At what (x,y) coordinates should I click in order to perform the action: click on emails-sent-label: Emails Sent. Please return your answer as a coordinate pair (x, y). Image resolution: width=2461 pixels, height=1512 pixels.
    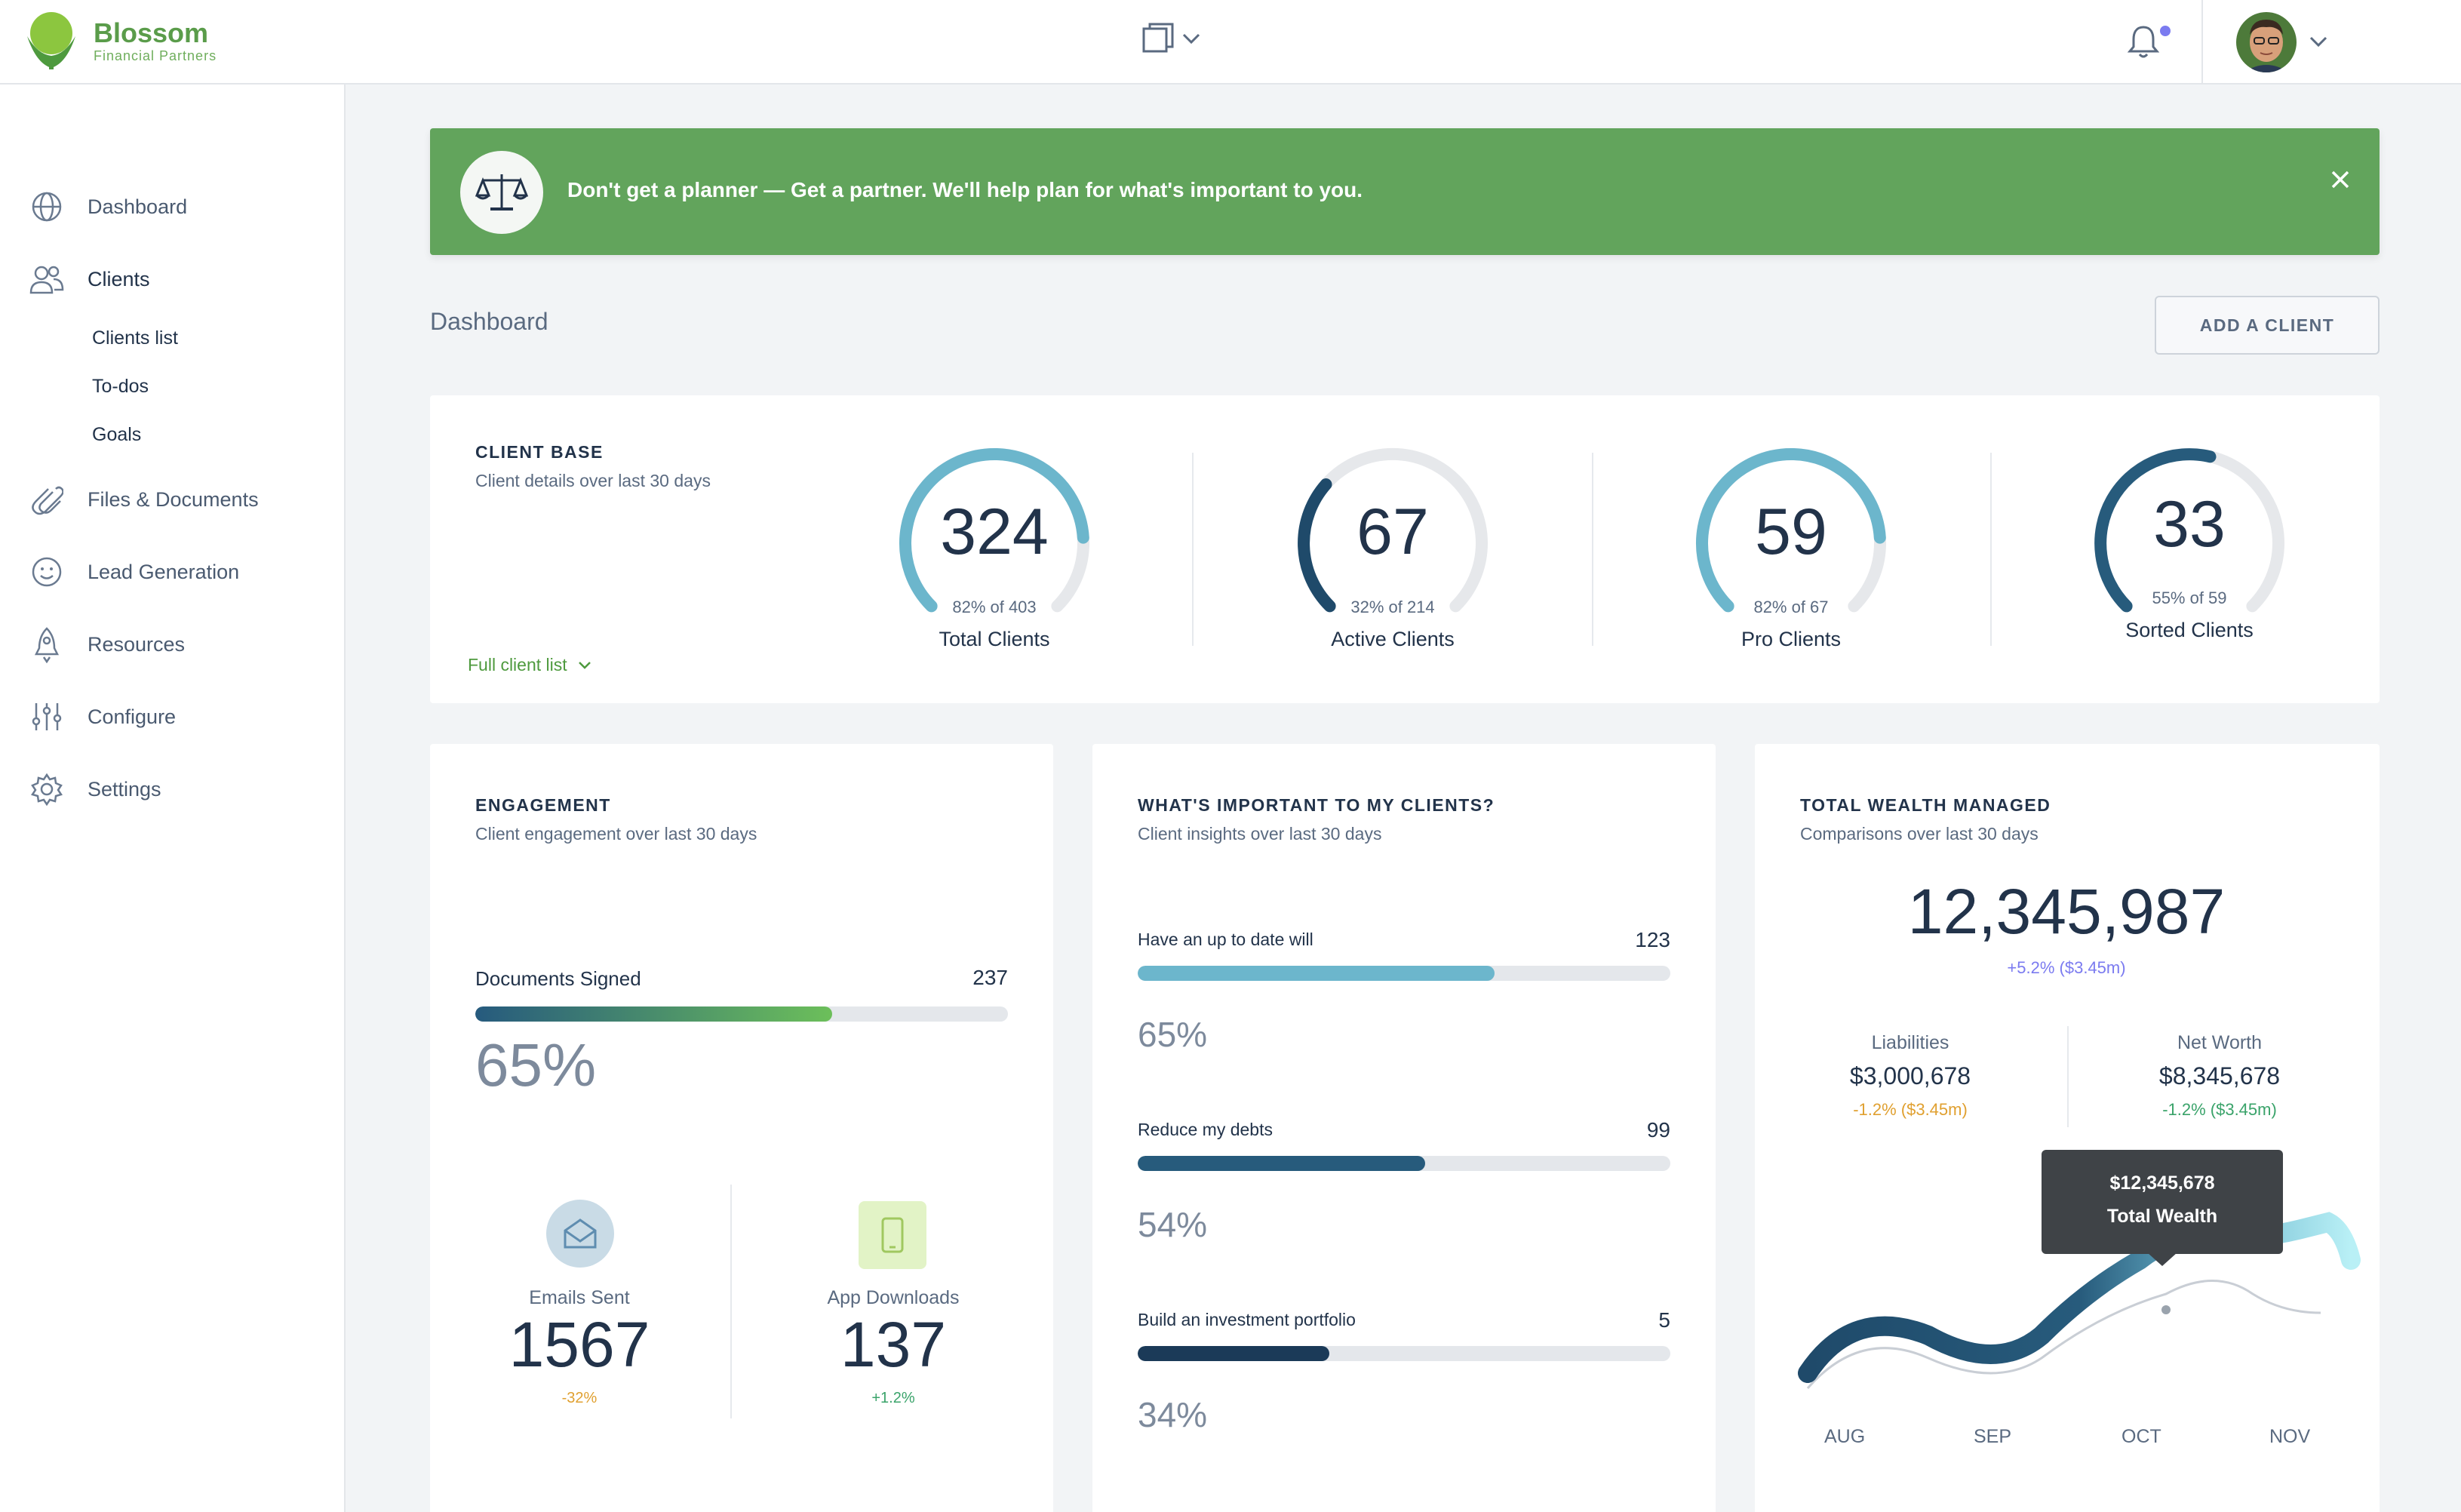
    Looking at the image, I should click on (579, 1297).